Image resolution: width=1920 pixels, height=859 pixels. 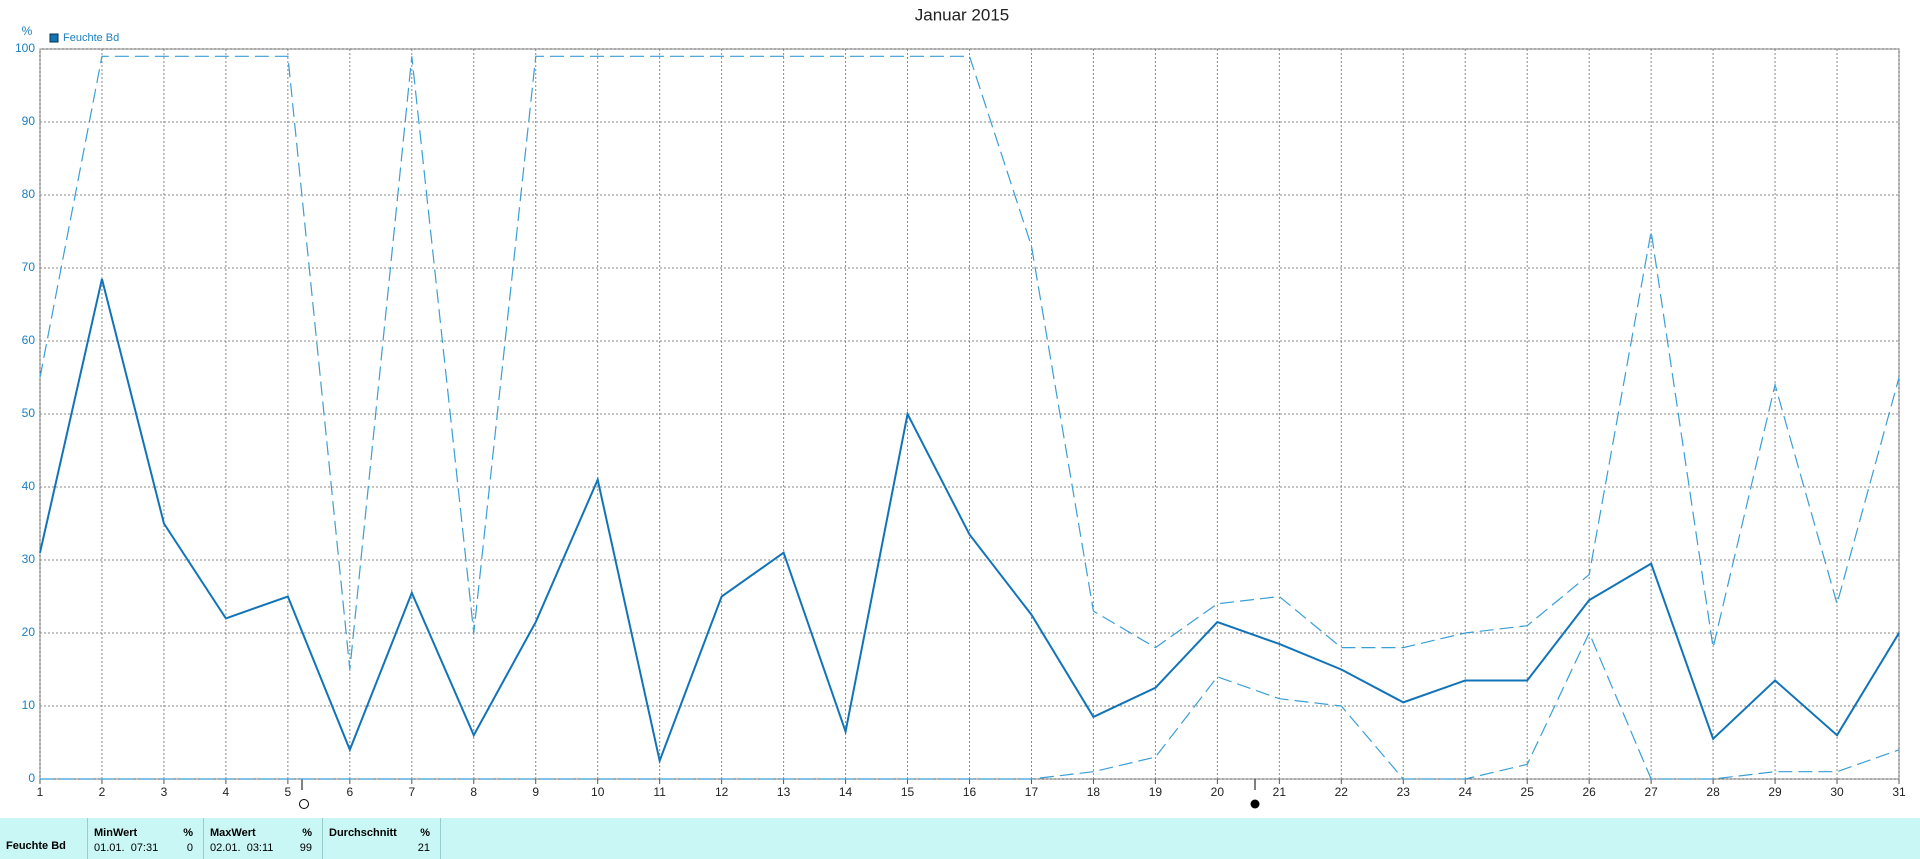 What do you see at coordinates (423, 848) in the screenshot?
I see `column-value: 21` at bounding box center [423, 848].